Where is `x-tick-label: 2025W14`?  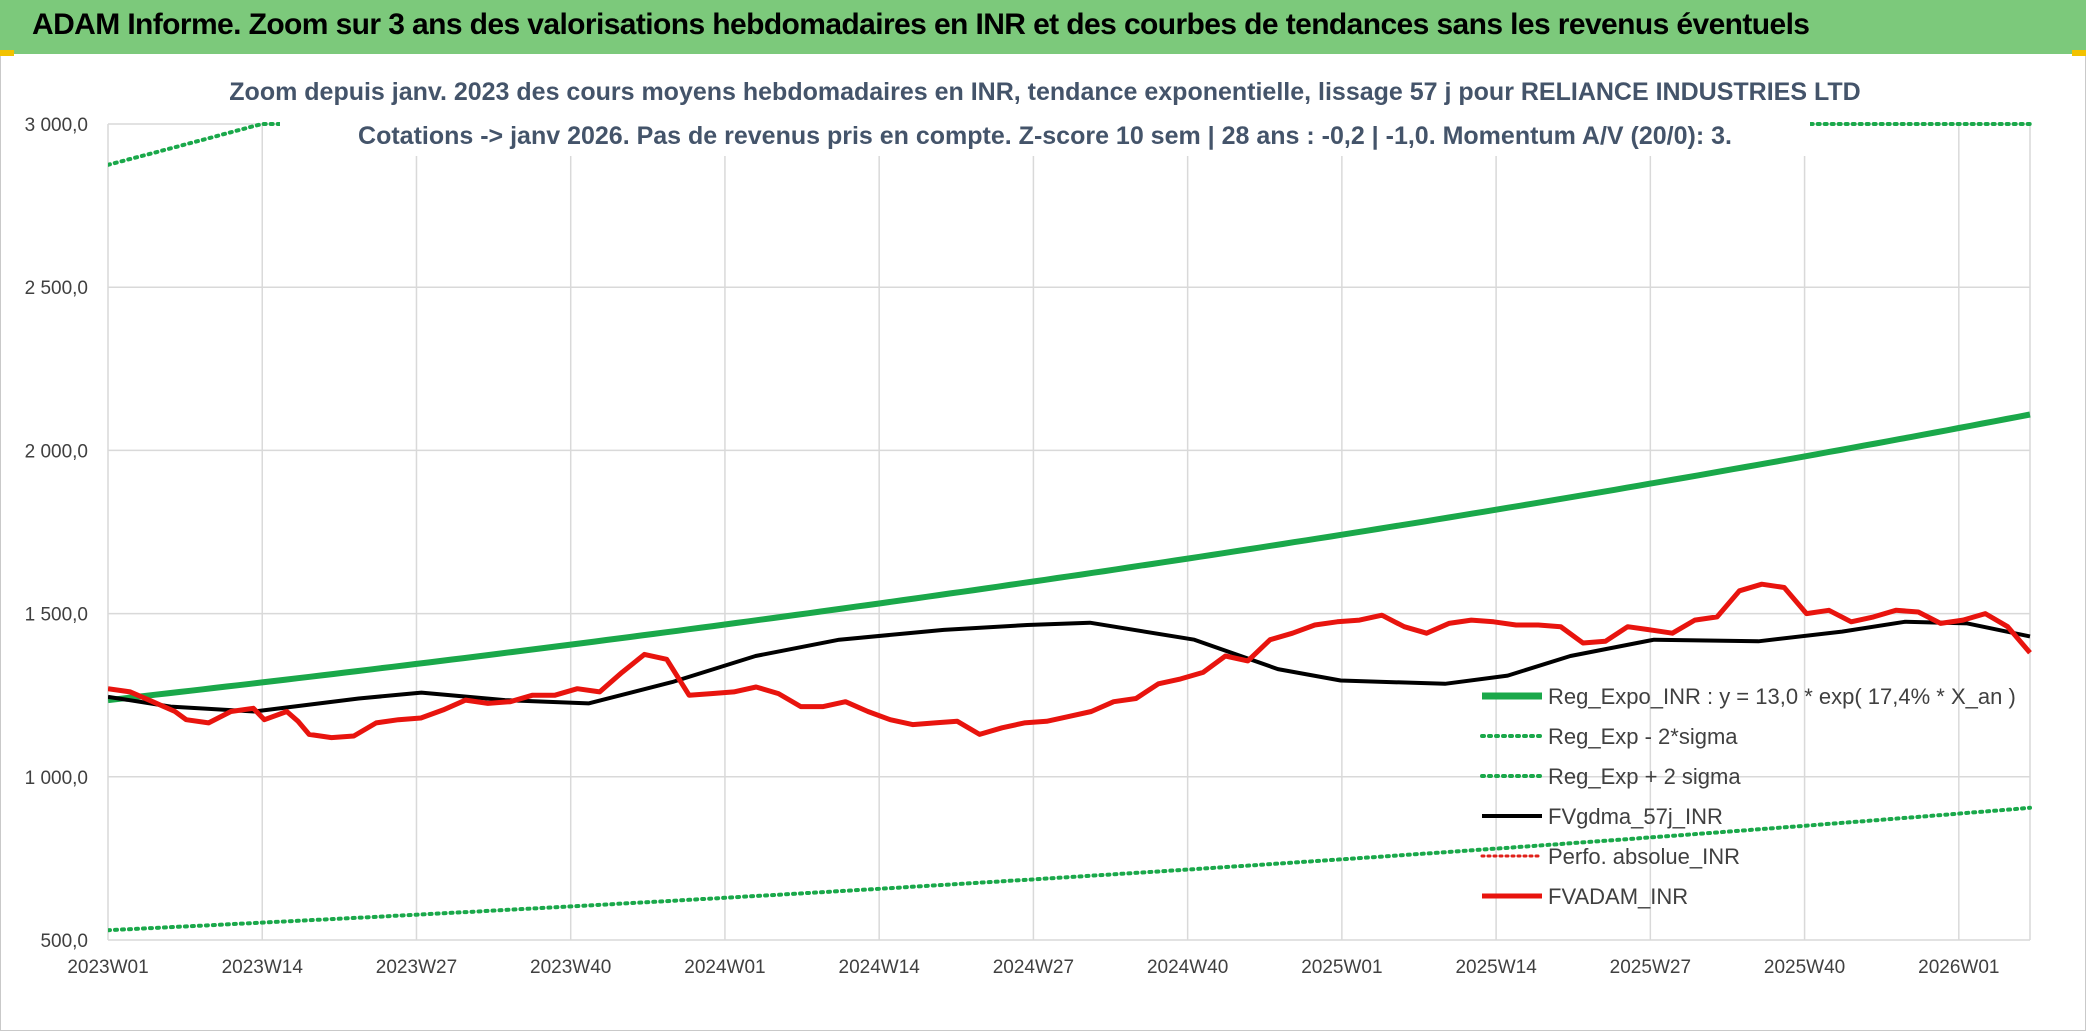
x-tick-label: 2025W14 is located at coordinates (1496, 967).